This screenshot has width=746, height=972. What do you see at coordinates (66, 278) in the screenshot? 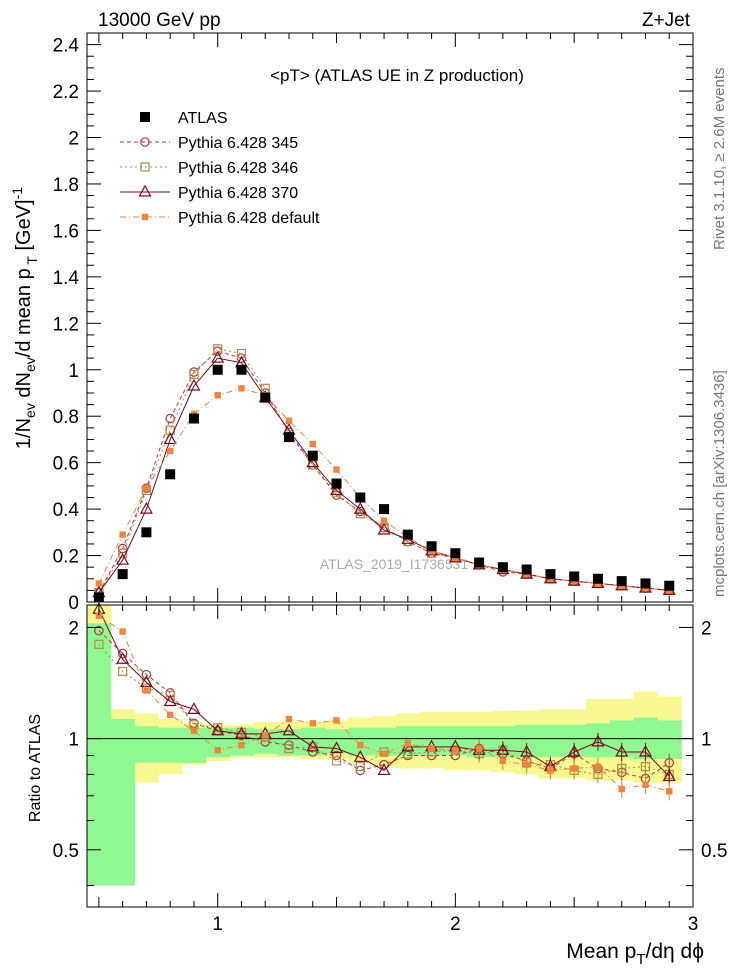
I see `y-tick-label: 1.4` at bounding box center [66, 278].